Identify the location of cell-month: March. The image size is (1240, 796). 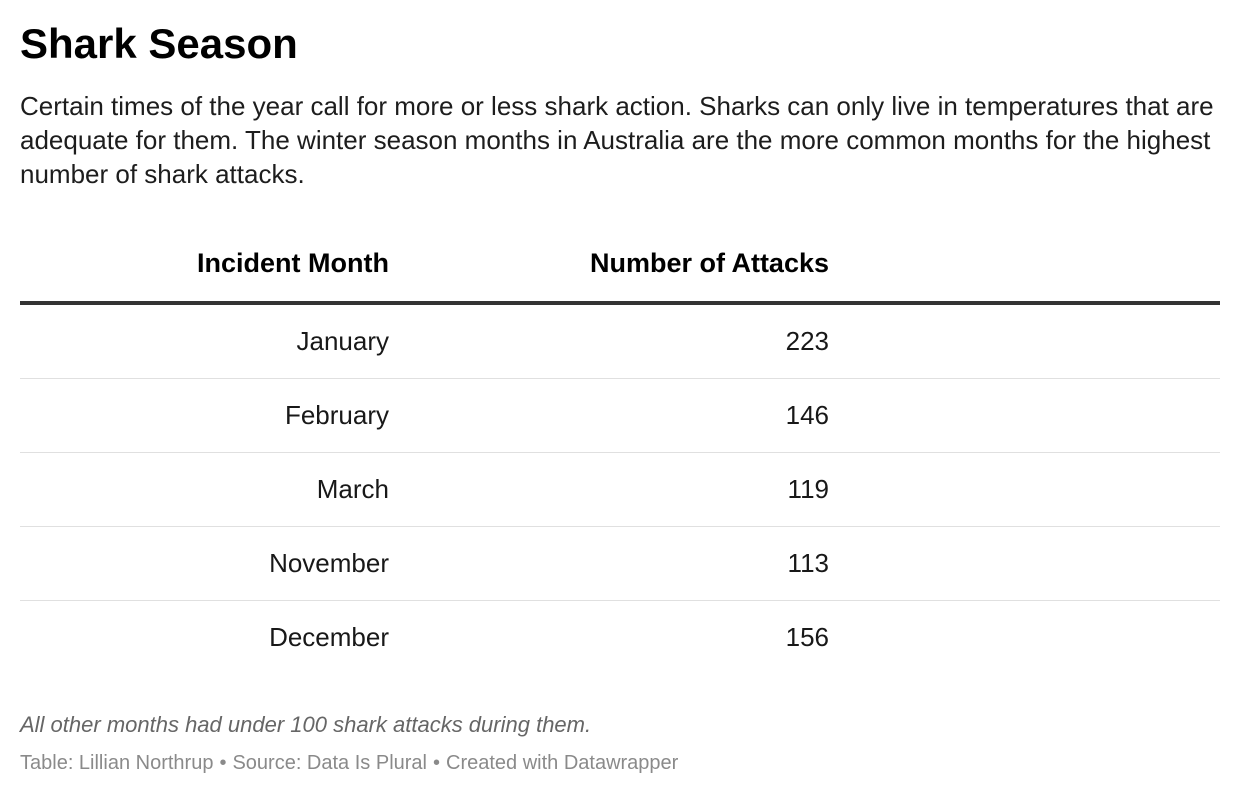
(204, 489).